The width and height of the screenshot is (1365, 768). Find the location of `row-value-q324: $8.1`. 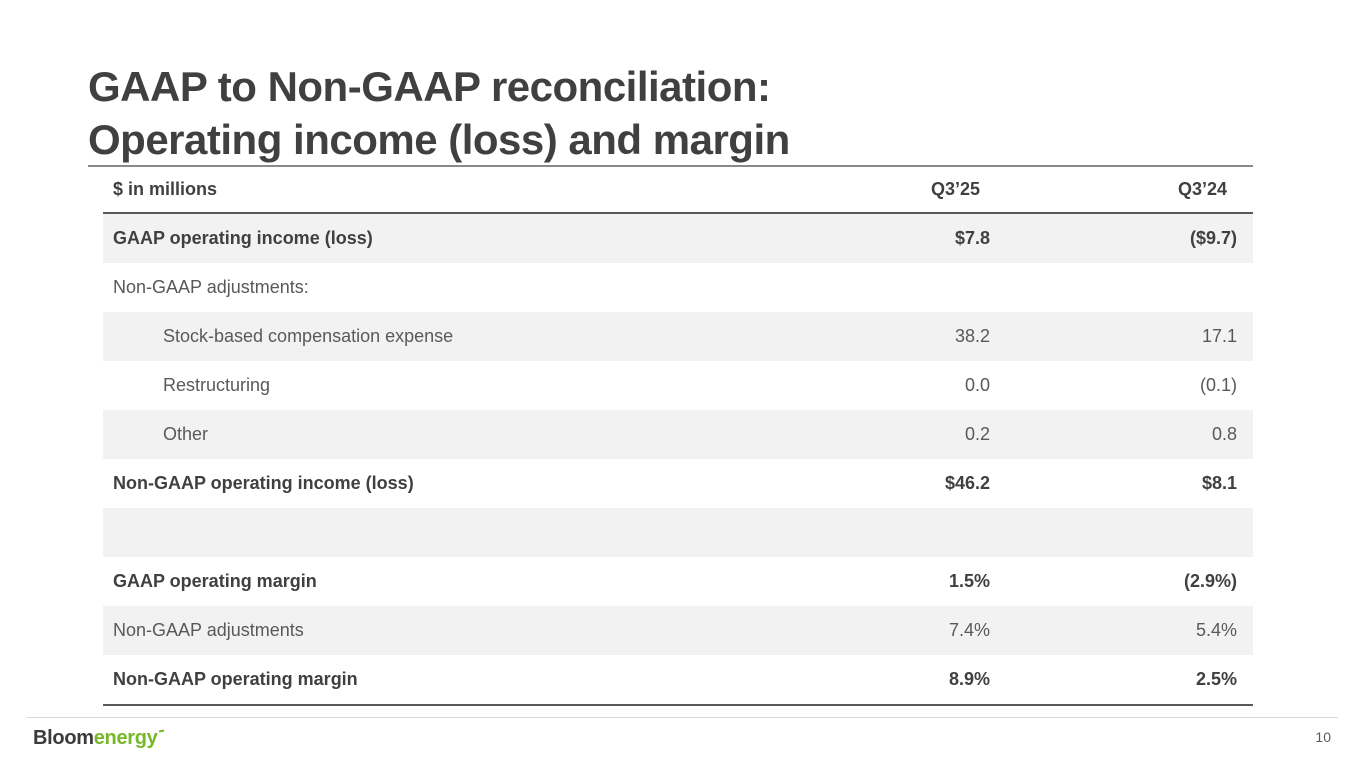

row-value-q324: $8.1 is located at coordinates (1219, 483).